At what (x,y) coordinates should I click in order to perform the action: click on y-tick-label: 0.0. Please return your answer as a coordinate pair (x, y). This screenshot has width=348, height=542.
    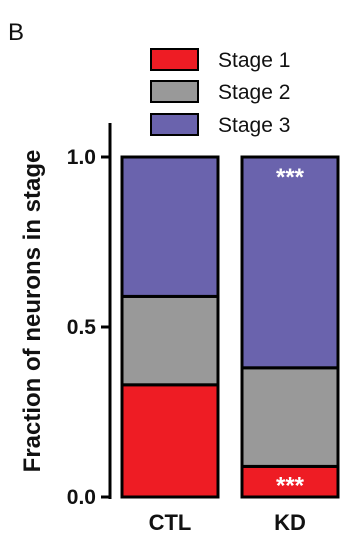
    Looking at the image, I should click on (81, 497).